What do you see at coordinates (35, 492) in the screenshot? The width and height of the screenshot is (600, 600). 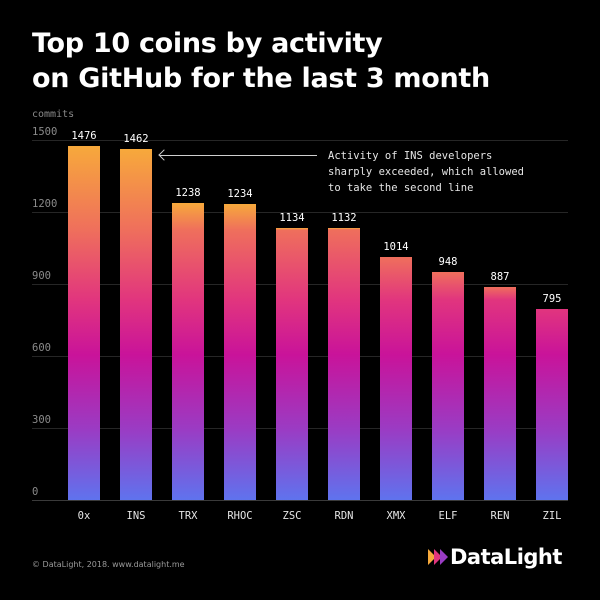 I see `y-tick-label: 0` at bounding box center [35, 492].